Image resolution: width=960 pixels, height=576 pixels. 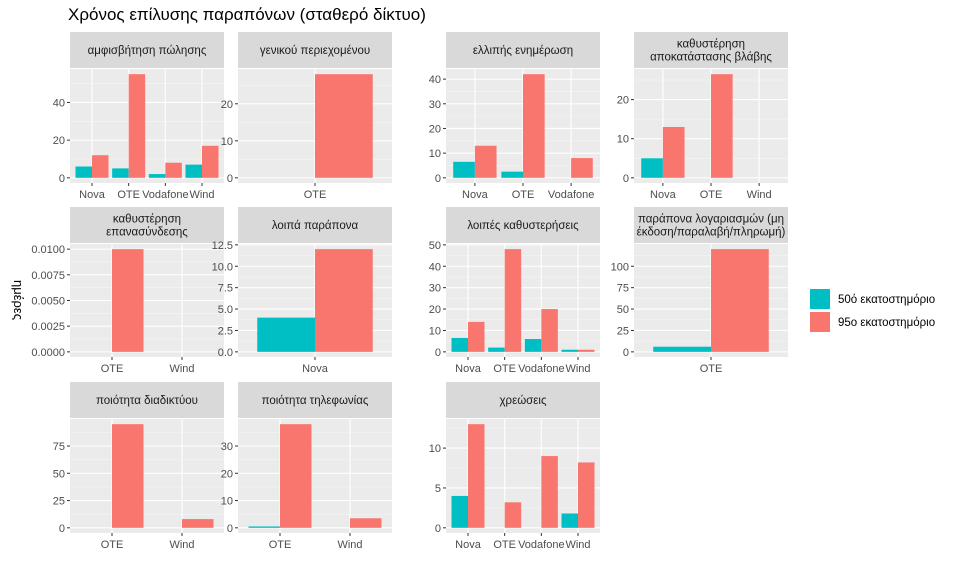 What do you see at coordinates (711, 233) in the screenshot?
I see `facet-title: έκδοση/παραλαβή/πληρωμή)` at bounding box center [711, 233].